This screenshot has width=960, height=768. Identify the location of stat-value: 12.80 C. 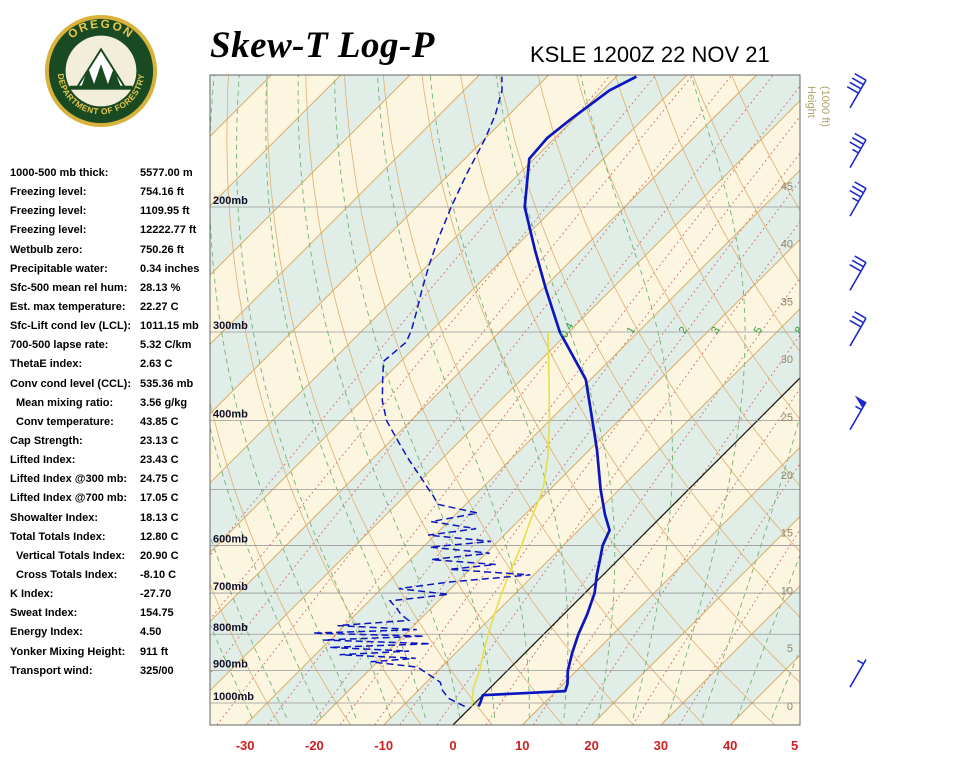
(159, 536).